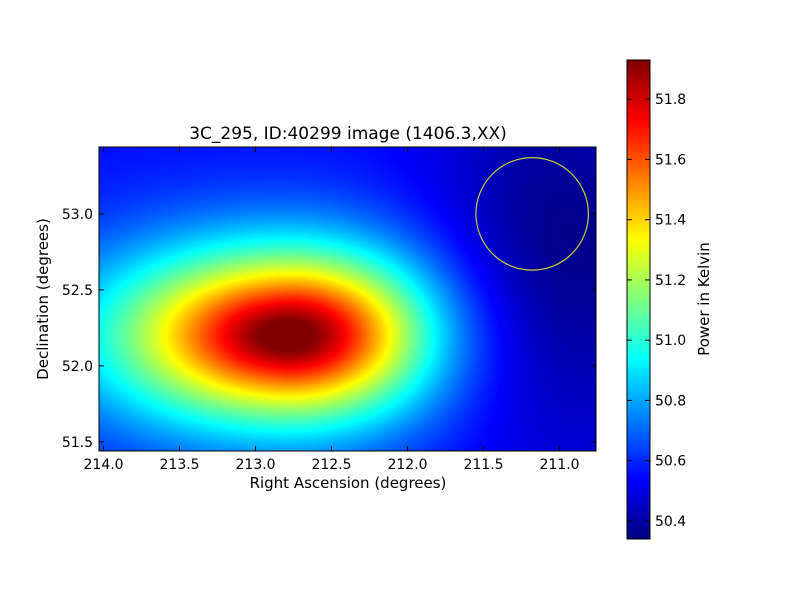 This screenshot has height=600, width=800. Describe the element at coordinates (331, 465) in the screenshot. I see `x-tick-label: 212.5` at that location.